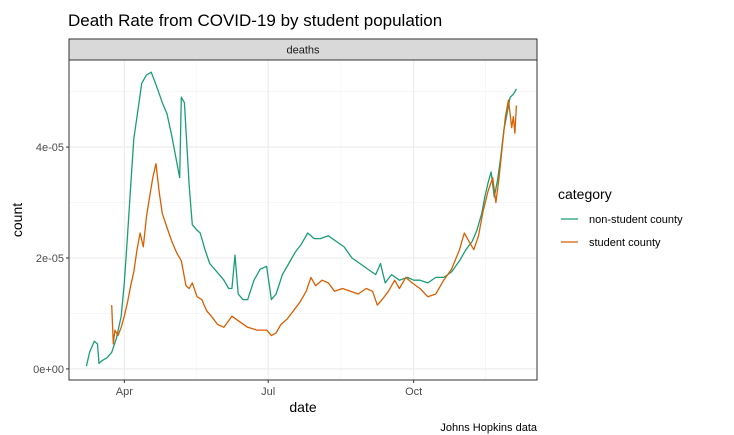 This screenshot has width=734, height=435. What do you see at coordinates (48, 370) in the screenshot?
I see `y-tick-label: 0e+00` at bounding box center [48, 370].